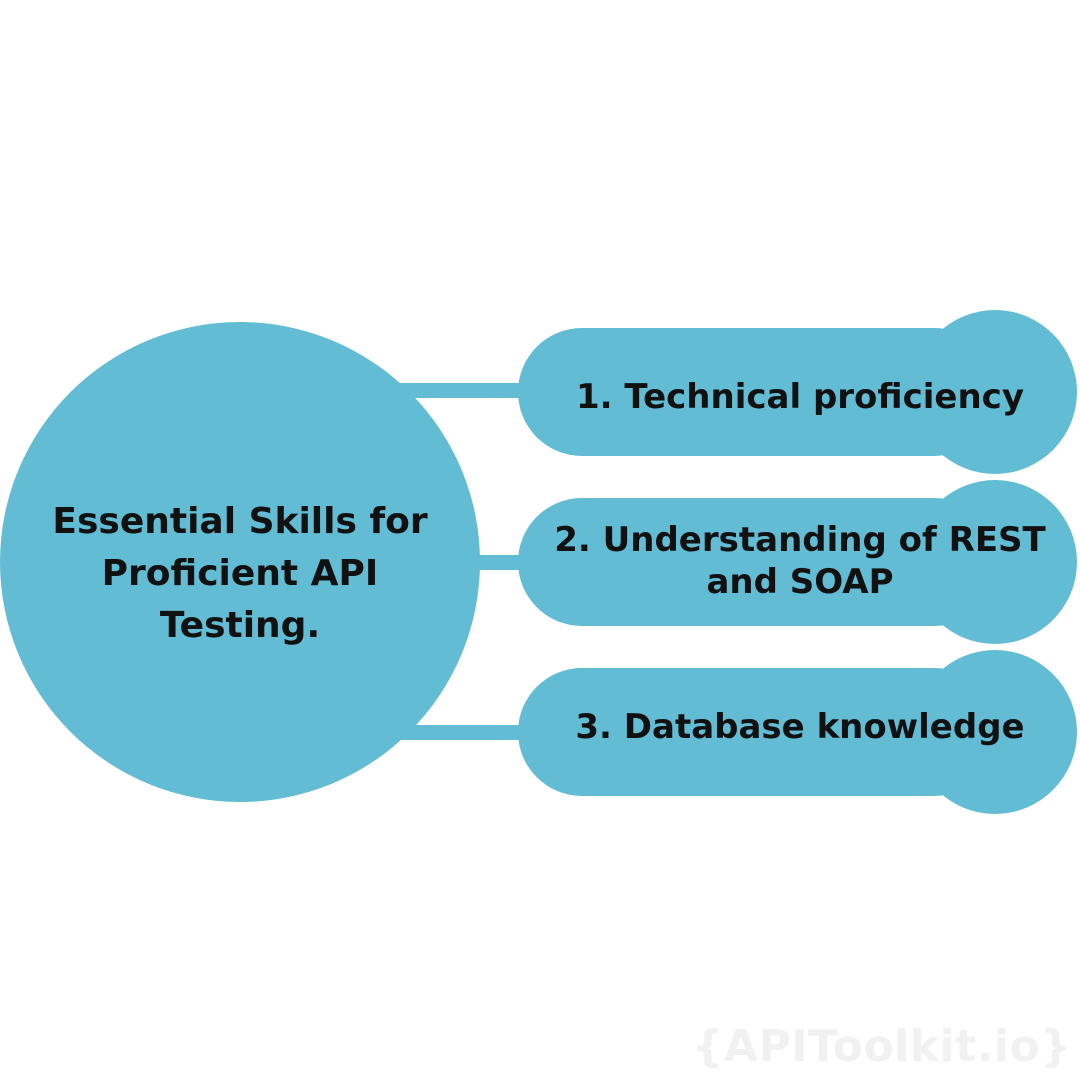 This screenshot has height=1080, width=1080. I want to click on item-label-2: 2. Understanding of REST and SOAP, so click(800, 561).